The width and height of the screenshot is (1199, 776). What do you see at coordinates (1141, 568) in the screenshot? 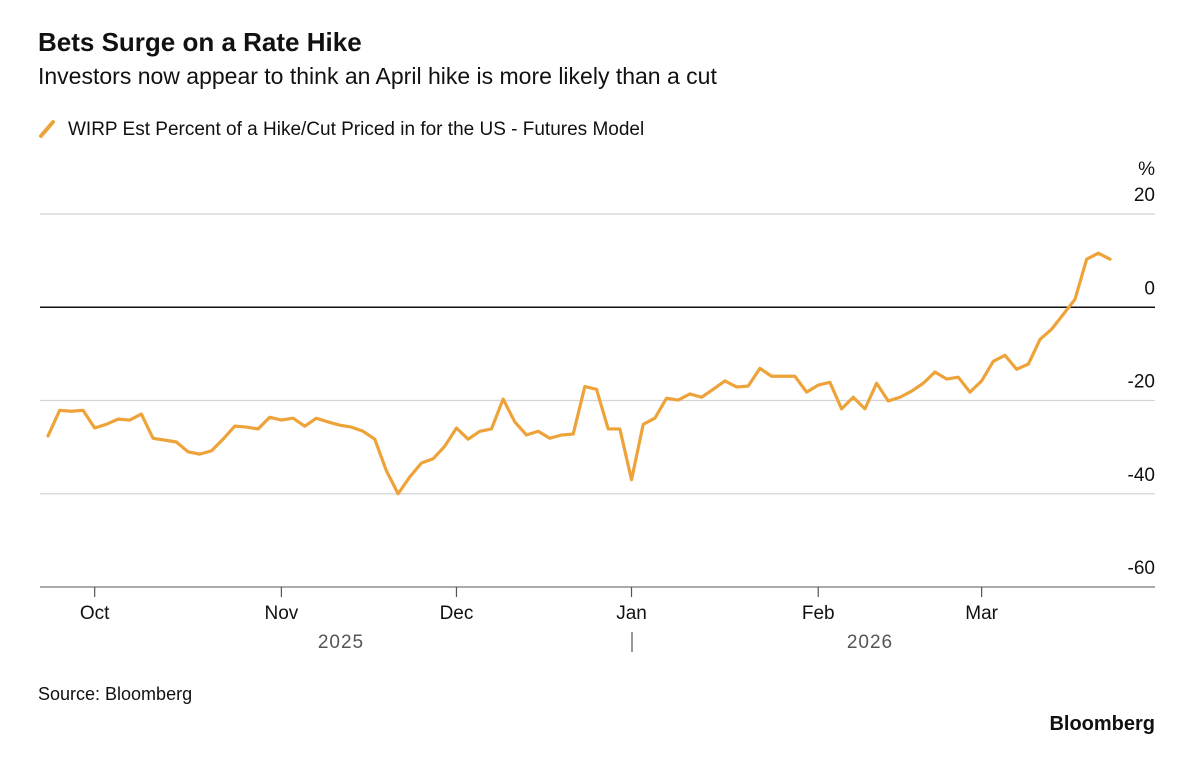
I see `y-tick-label: -60` at bounding box center [1141, 568].